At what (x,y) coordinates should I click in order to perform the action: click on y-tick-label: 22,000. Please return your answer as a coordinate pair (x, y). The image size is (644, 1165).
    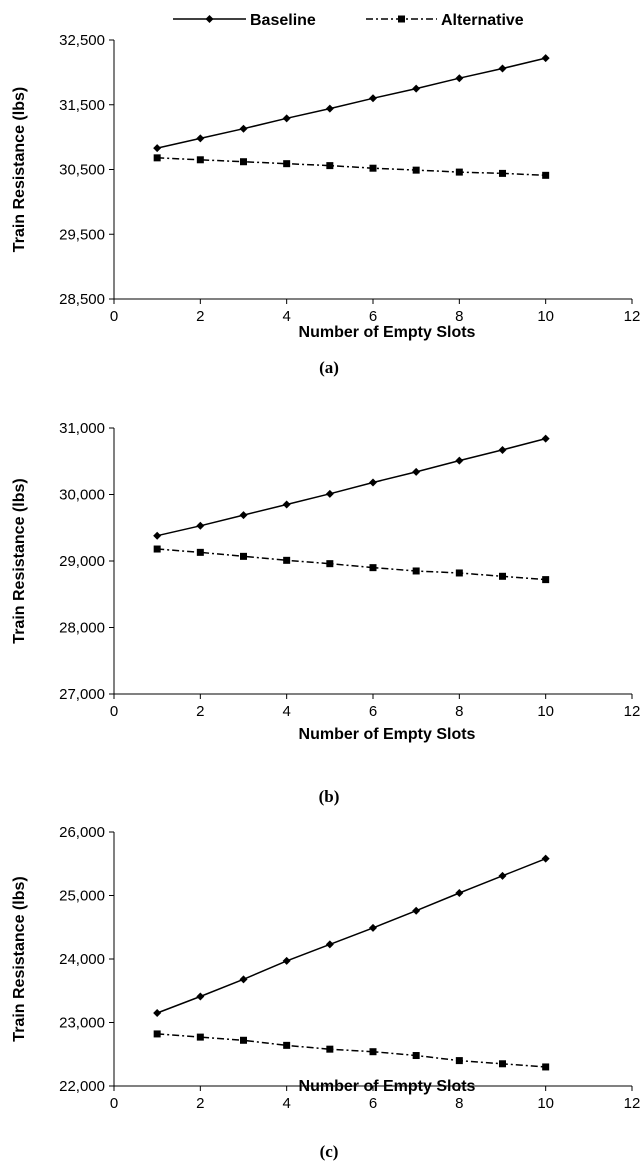
    Looking at the image, I should click on (82, 1086).